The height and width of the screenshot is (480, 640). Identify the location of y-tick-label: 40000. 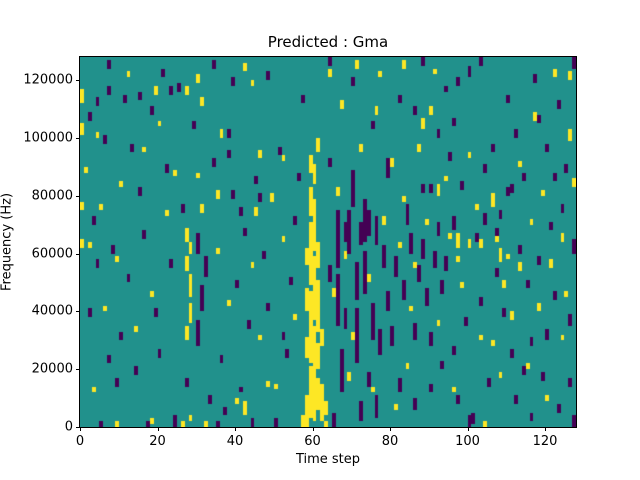
(52, 311).